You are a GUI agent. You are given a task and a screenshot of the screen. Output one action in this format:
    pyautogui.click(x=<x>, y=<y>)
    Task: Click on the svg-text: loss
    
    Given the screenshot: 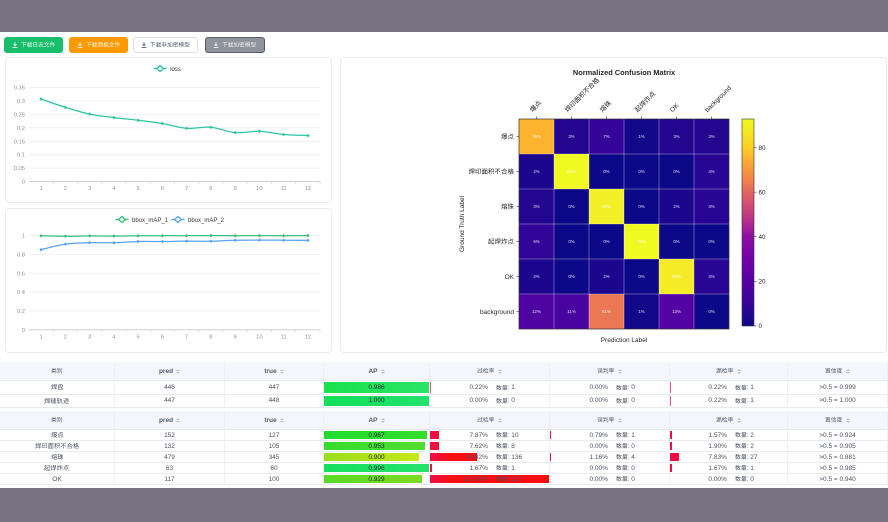 What is the action you would take?
    pyautogui.click(x=175, y=70)
    